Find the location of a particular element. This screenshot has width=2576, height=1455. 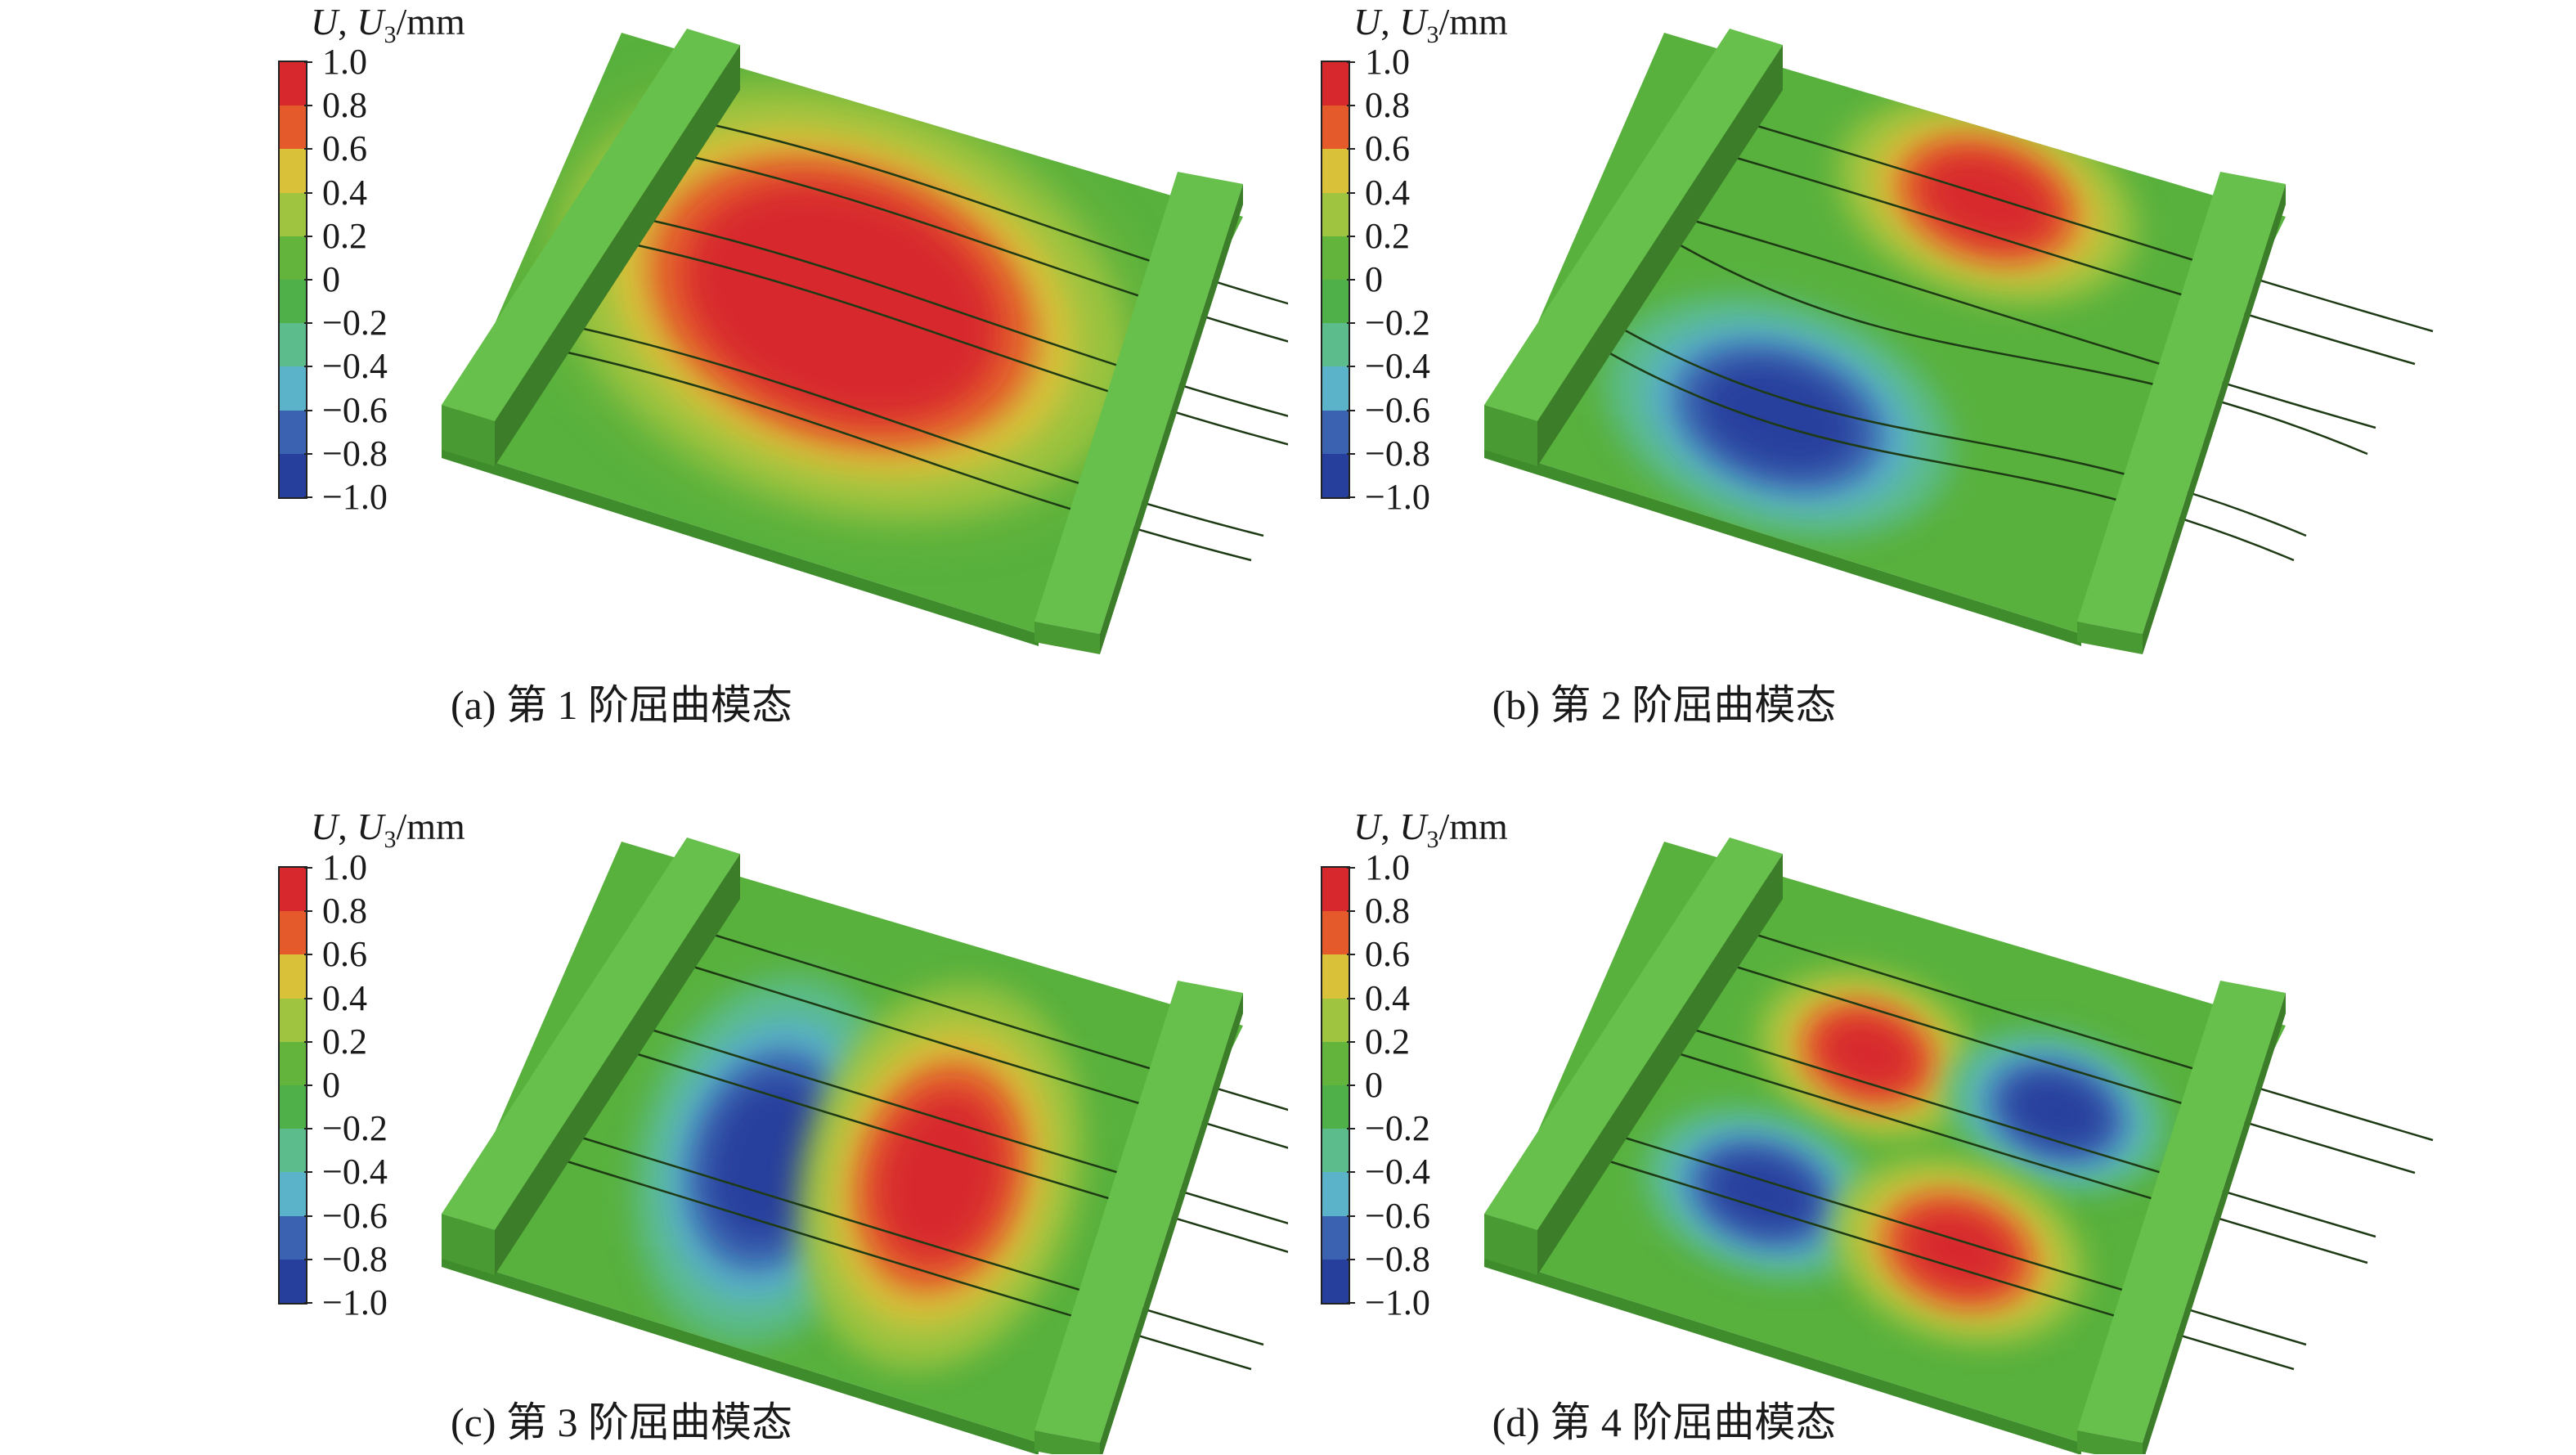

stiffener-lines is located at coordinates (2020, 342).